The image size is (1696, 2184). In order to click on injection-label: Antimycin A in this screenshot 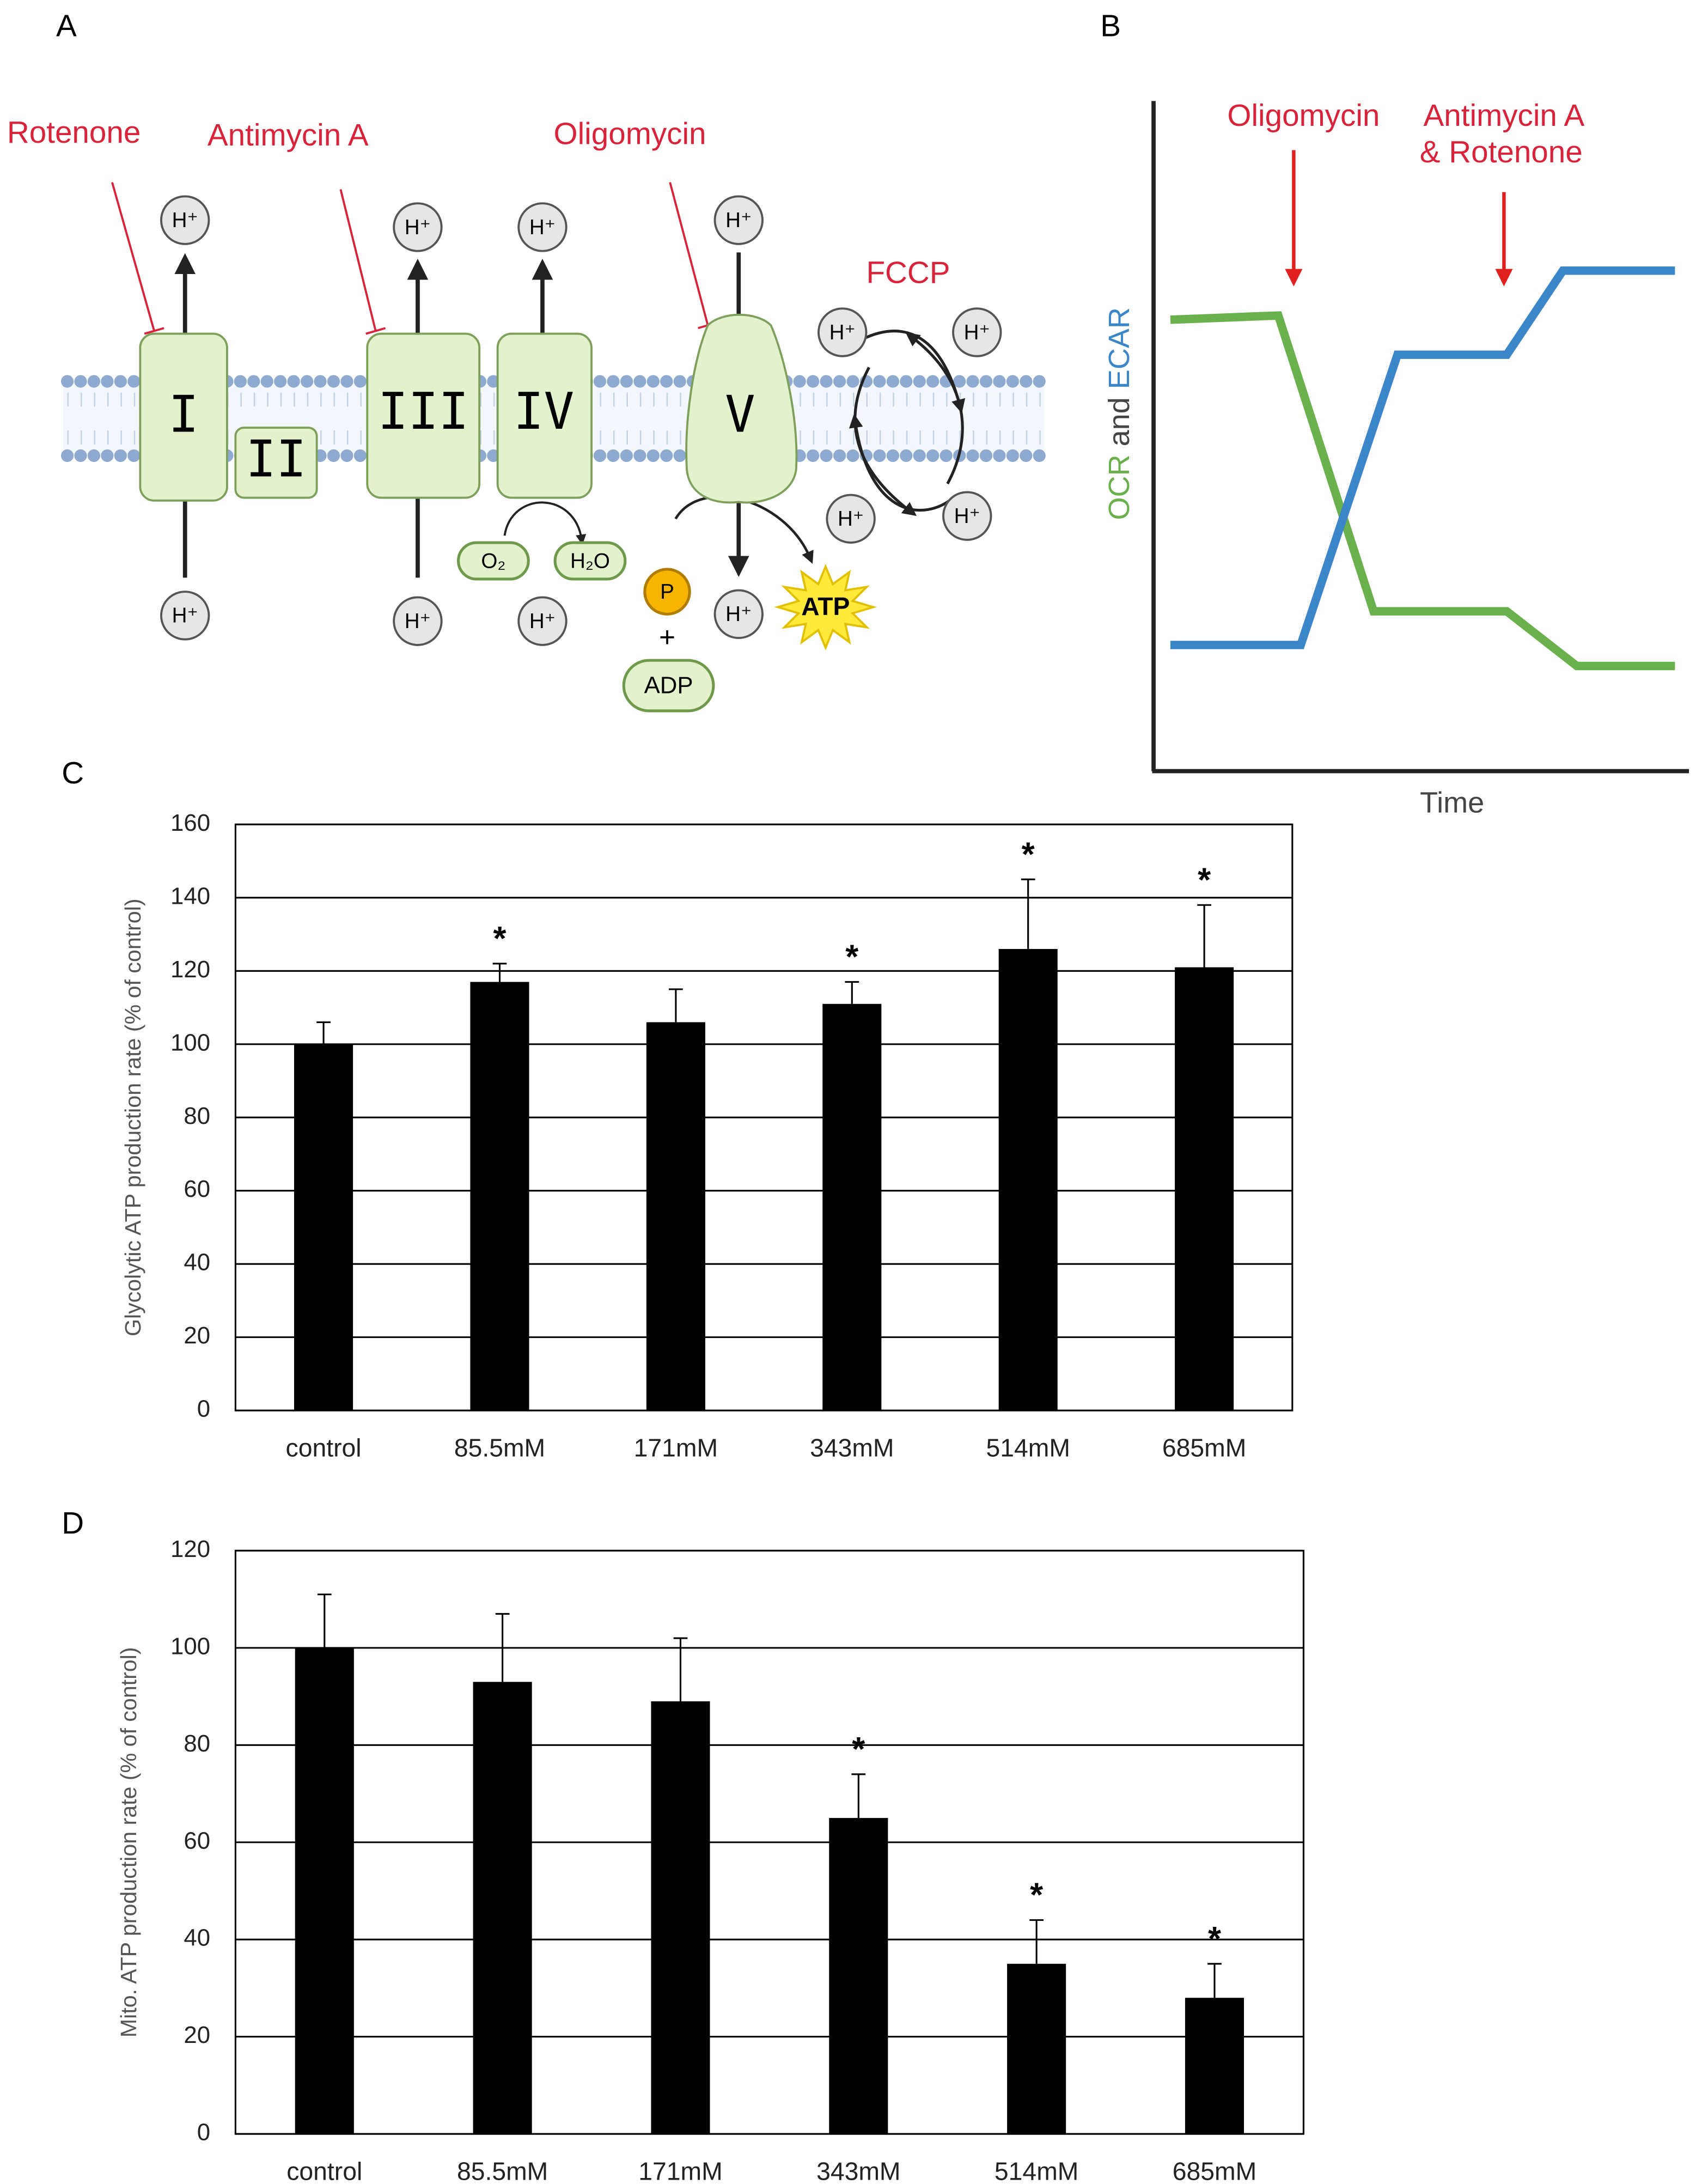, I will do `click(1504, 115)`.